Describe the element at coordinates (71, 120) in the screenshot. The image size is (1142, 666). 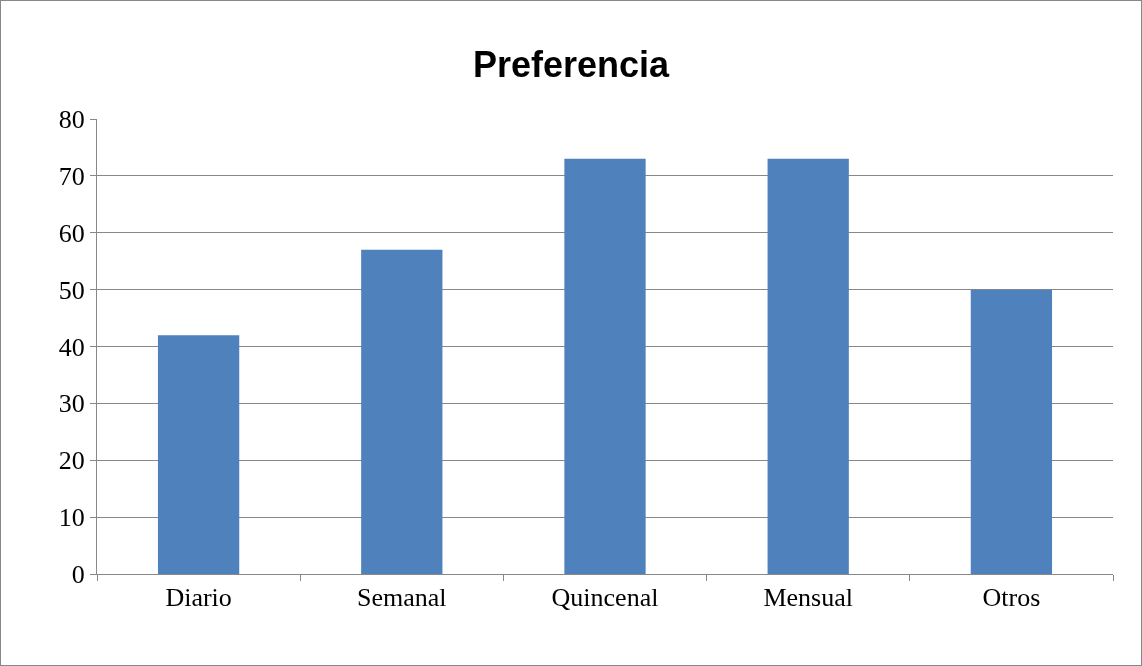
I see `y-tick-label: 80` at that location.